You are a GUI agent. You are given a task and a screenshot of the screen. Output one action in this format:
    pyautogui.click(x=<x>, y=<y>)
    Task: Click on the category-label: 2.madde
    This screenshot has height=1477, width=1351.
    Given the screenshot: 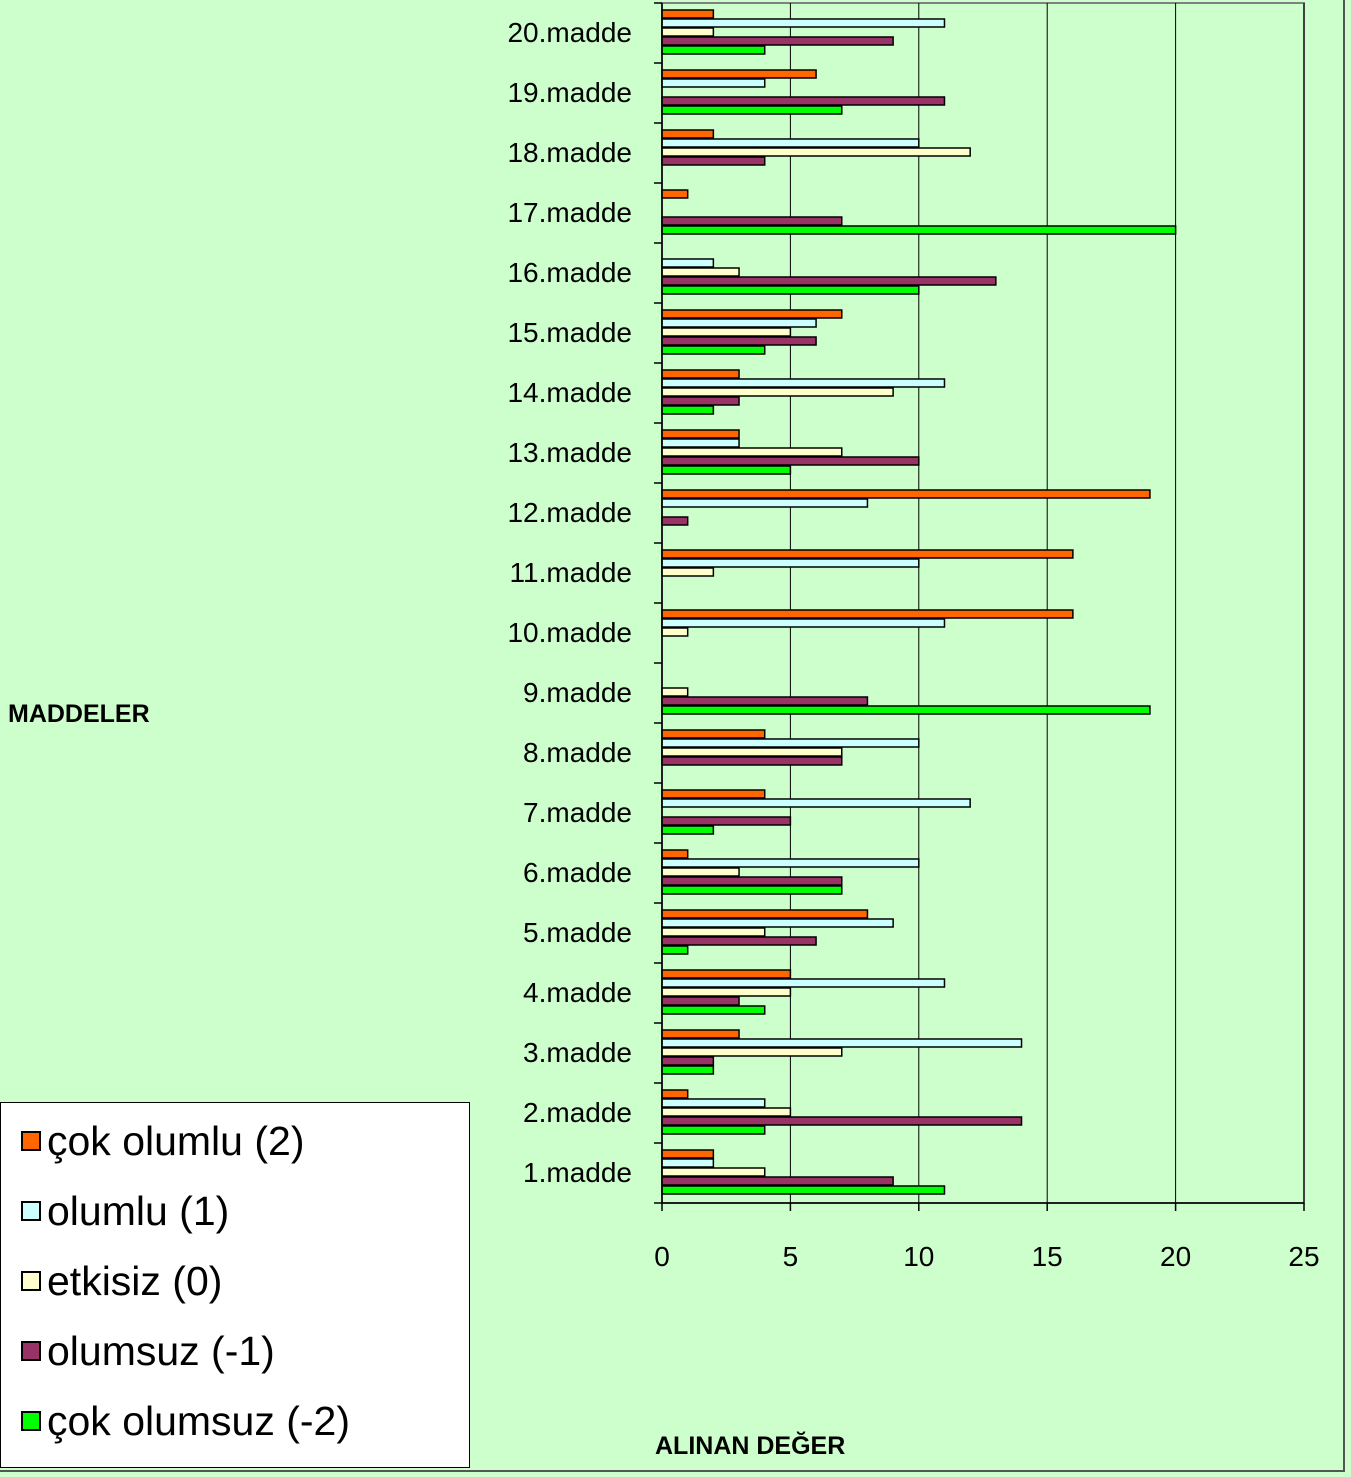 What is the action you would take?
    pyautogui.click(x=577, y=1112)
    